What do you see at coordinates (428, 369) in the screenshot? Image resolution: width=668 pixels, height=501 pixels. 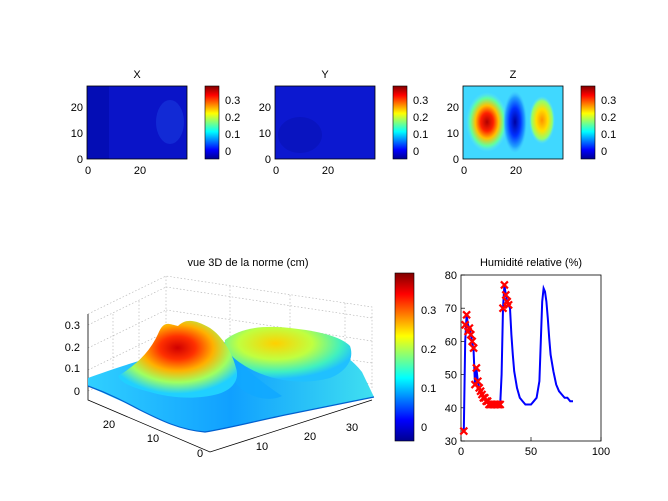 I see `surface-colorbar-ticks: 0 0.1 0.2 0.3` at bounding box center [428, 369].